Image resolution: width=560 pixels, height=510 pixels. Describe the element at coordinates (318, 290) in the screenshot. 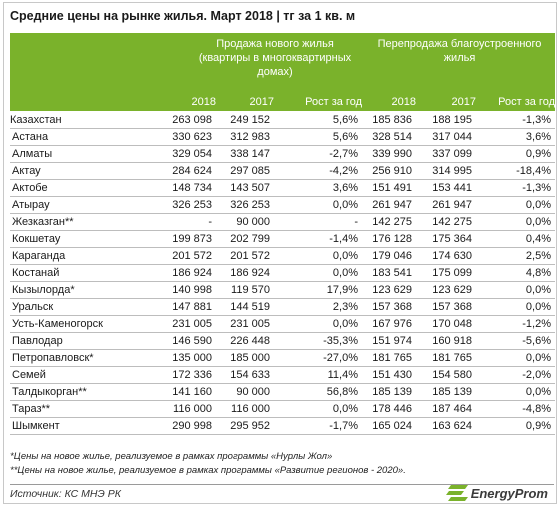

I see `cell-new-growth: 17,9%` at that location.